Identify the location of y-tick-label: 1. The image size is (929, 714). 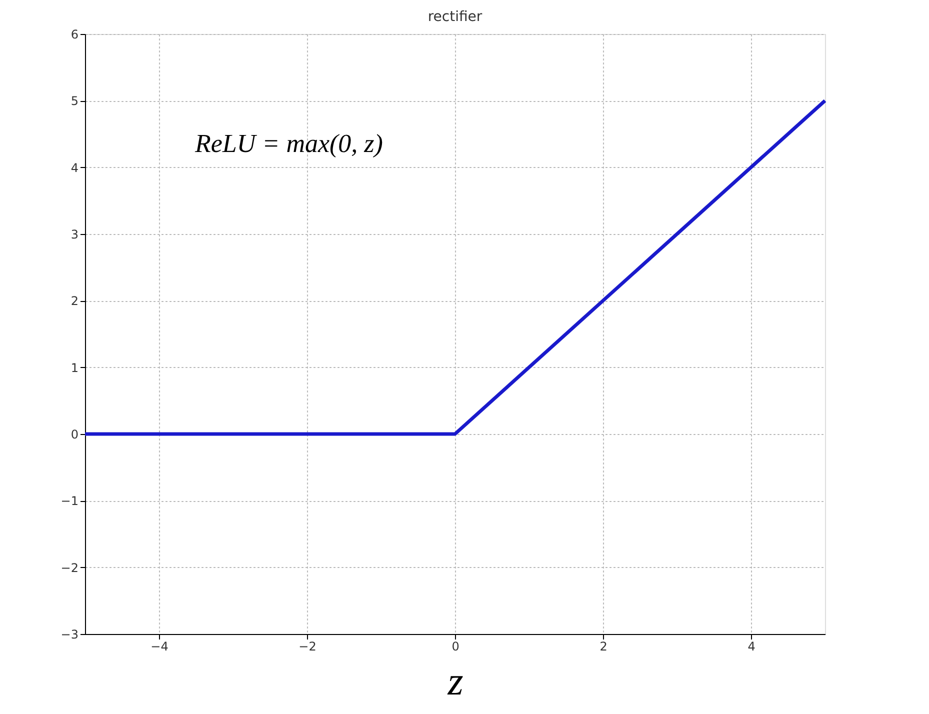
(74, 367).